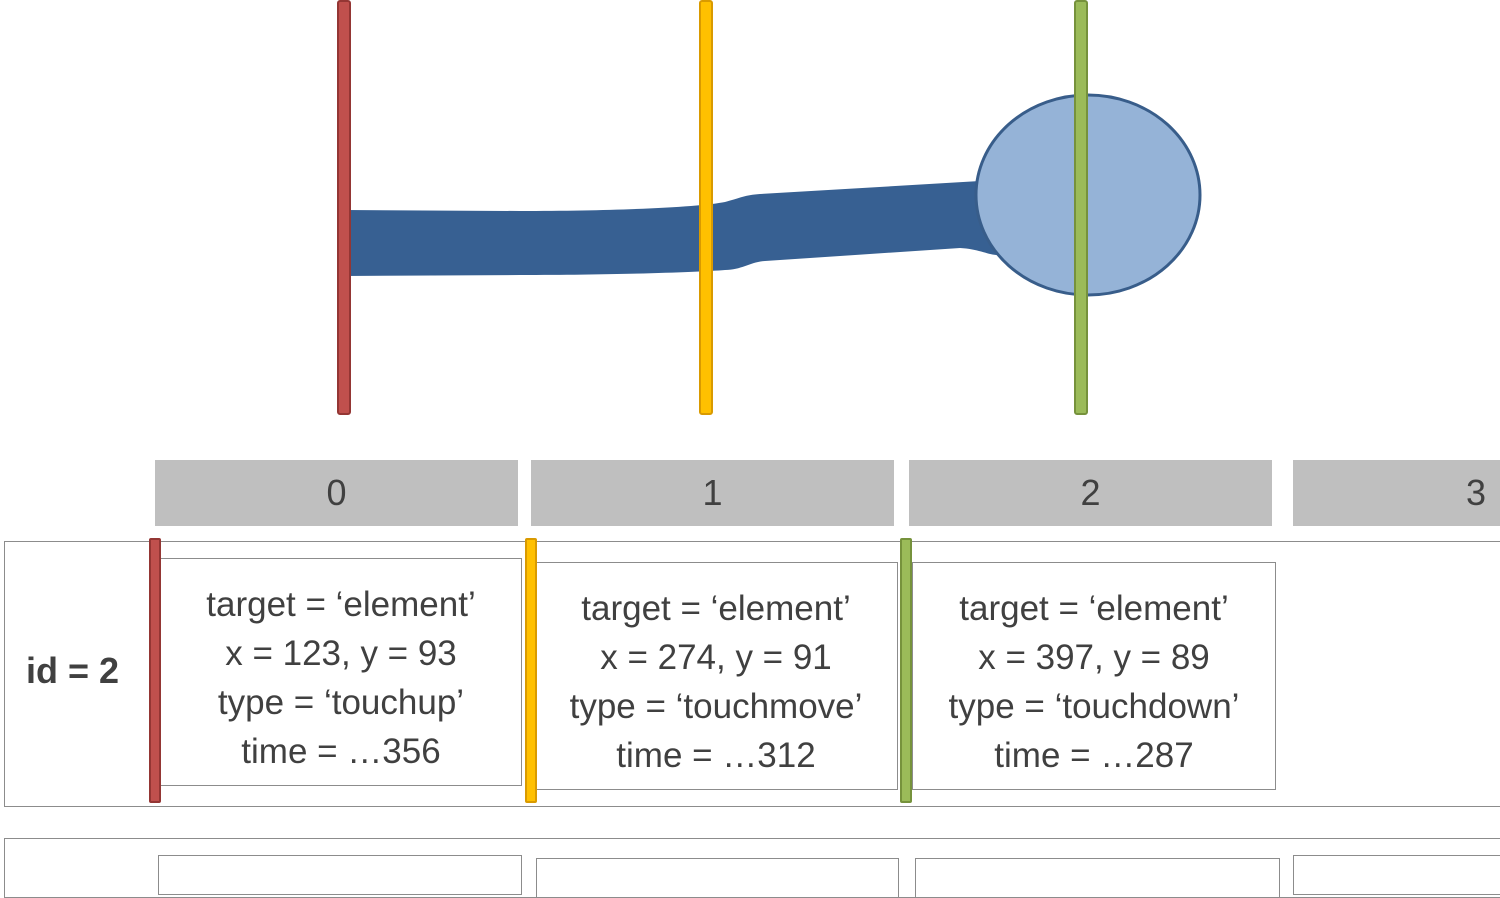 This screenshot has height=898, width=1500. I want to click on event-coords: x = 123, y = 93, so click(341, 653).